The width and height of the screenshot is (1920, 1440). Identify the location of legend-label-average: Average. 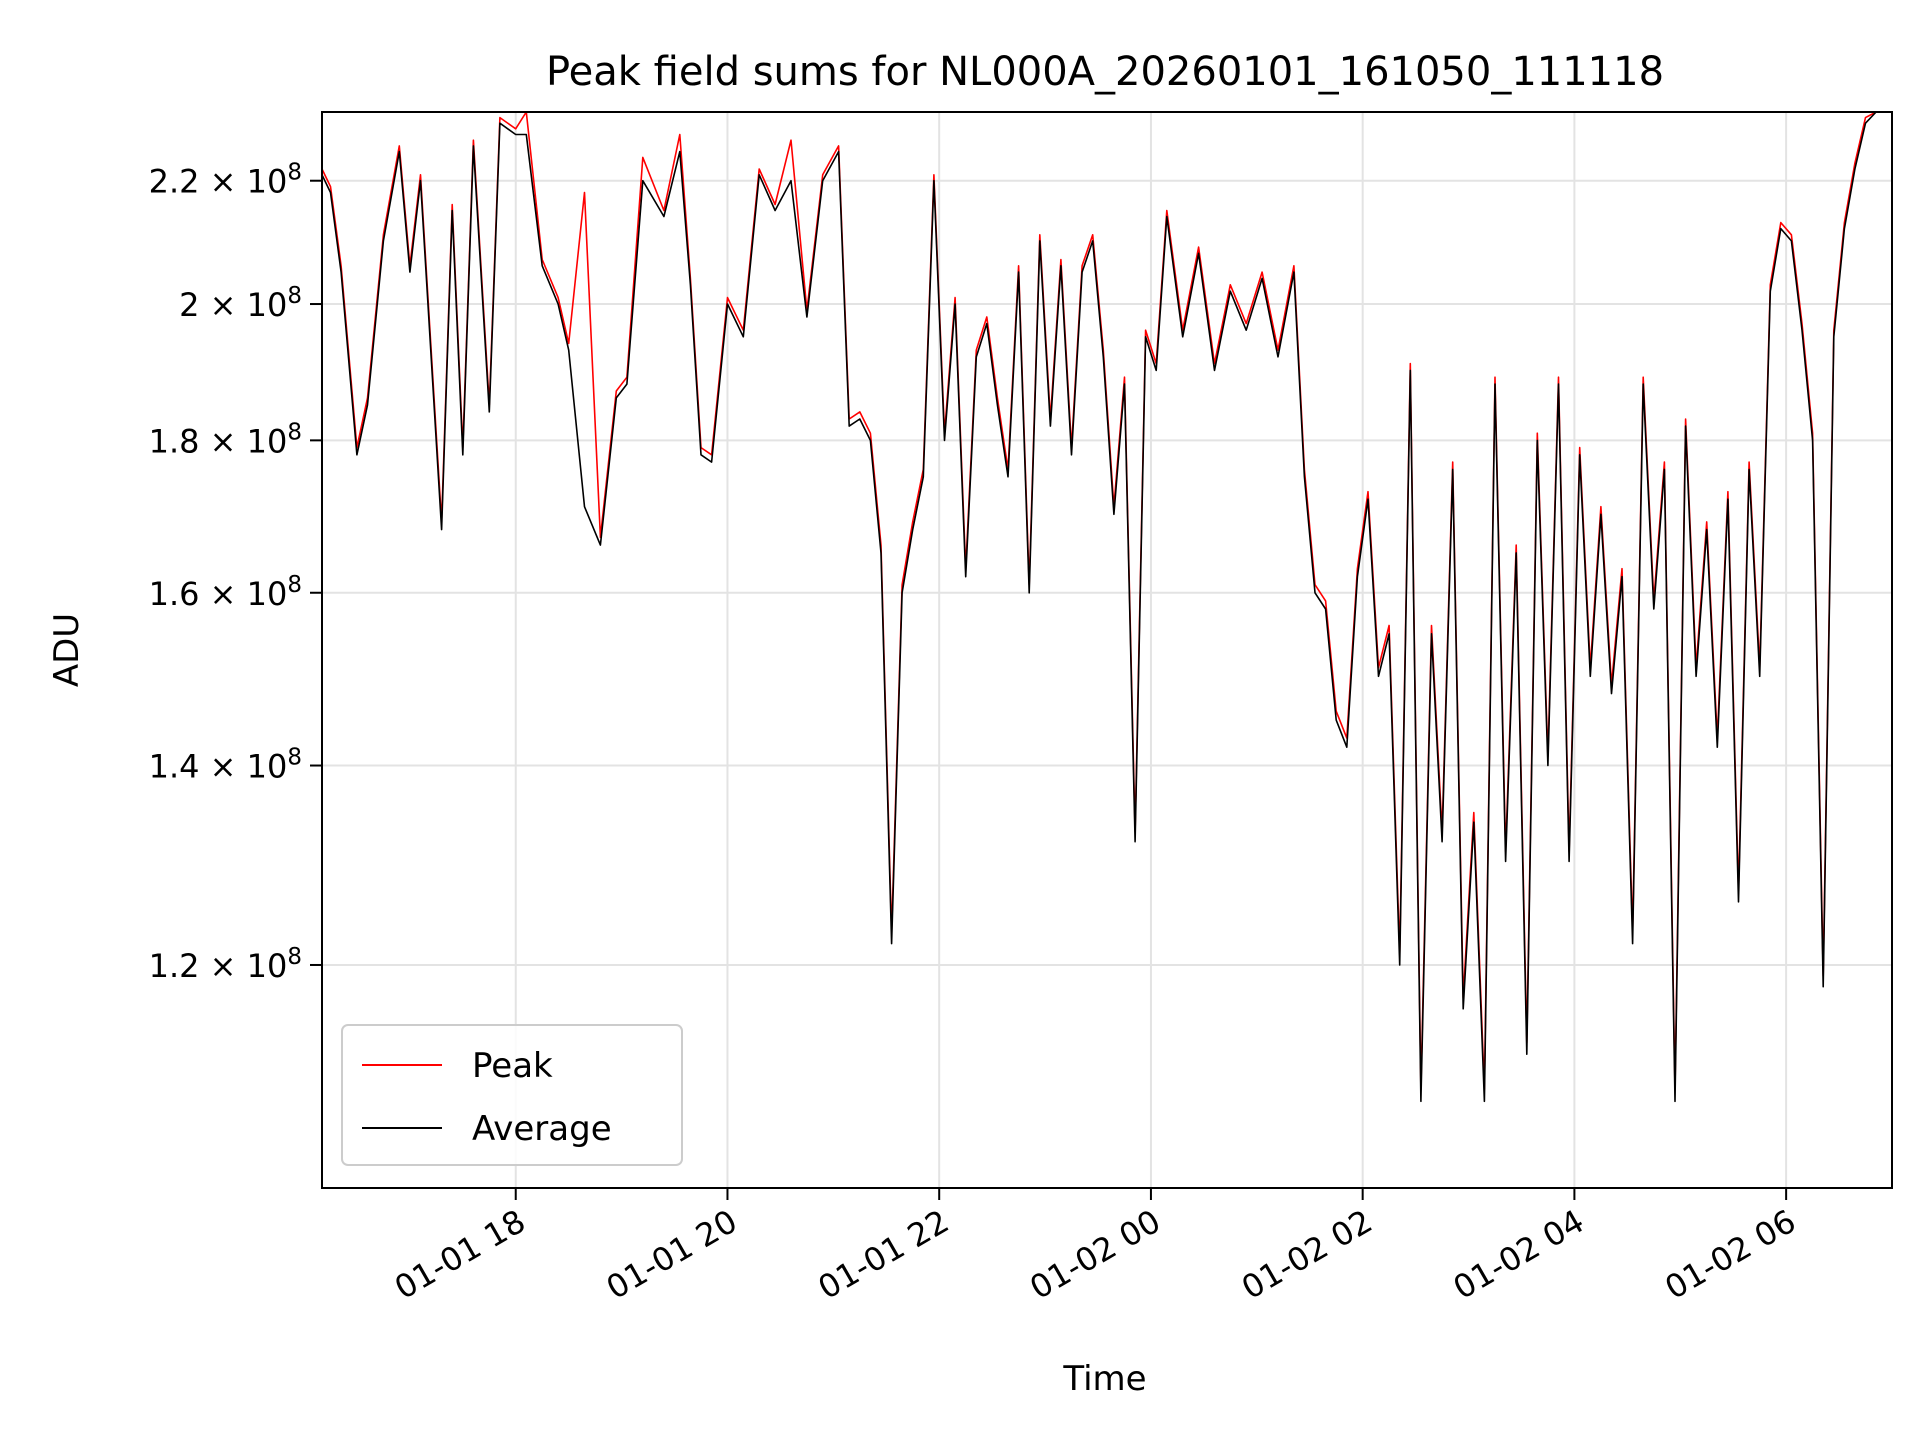
(542, 1129).